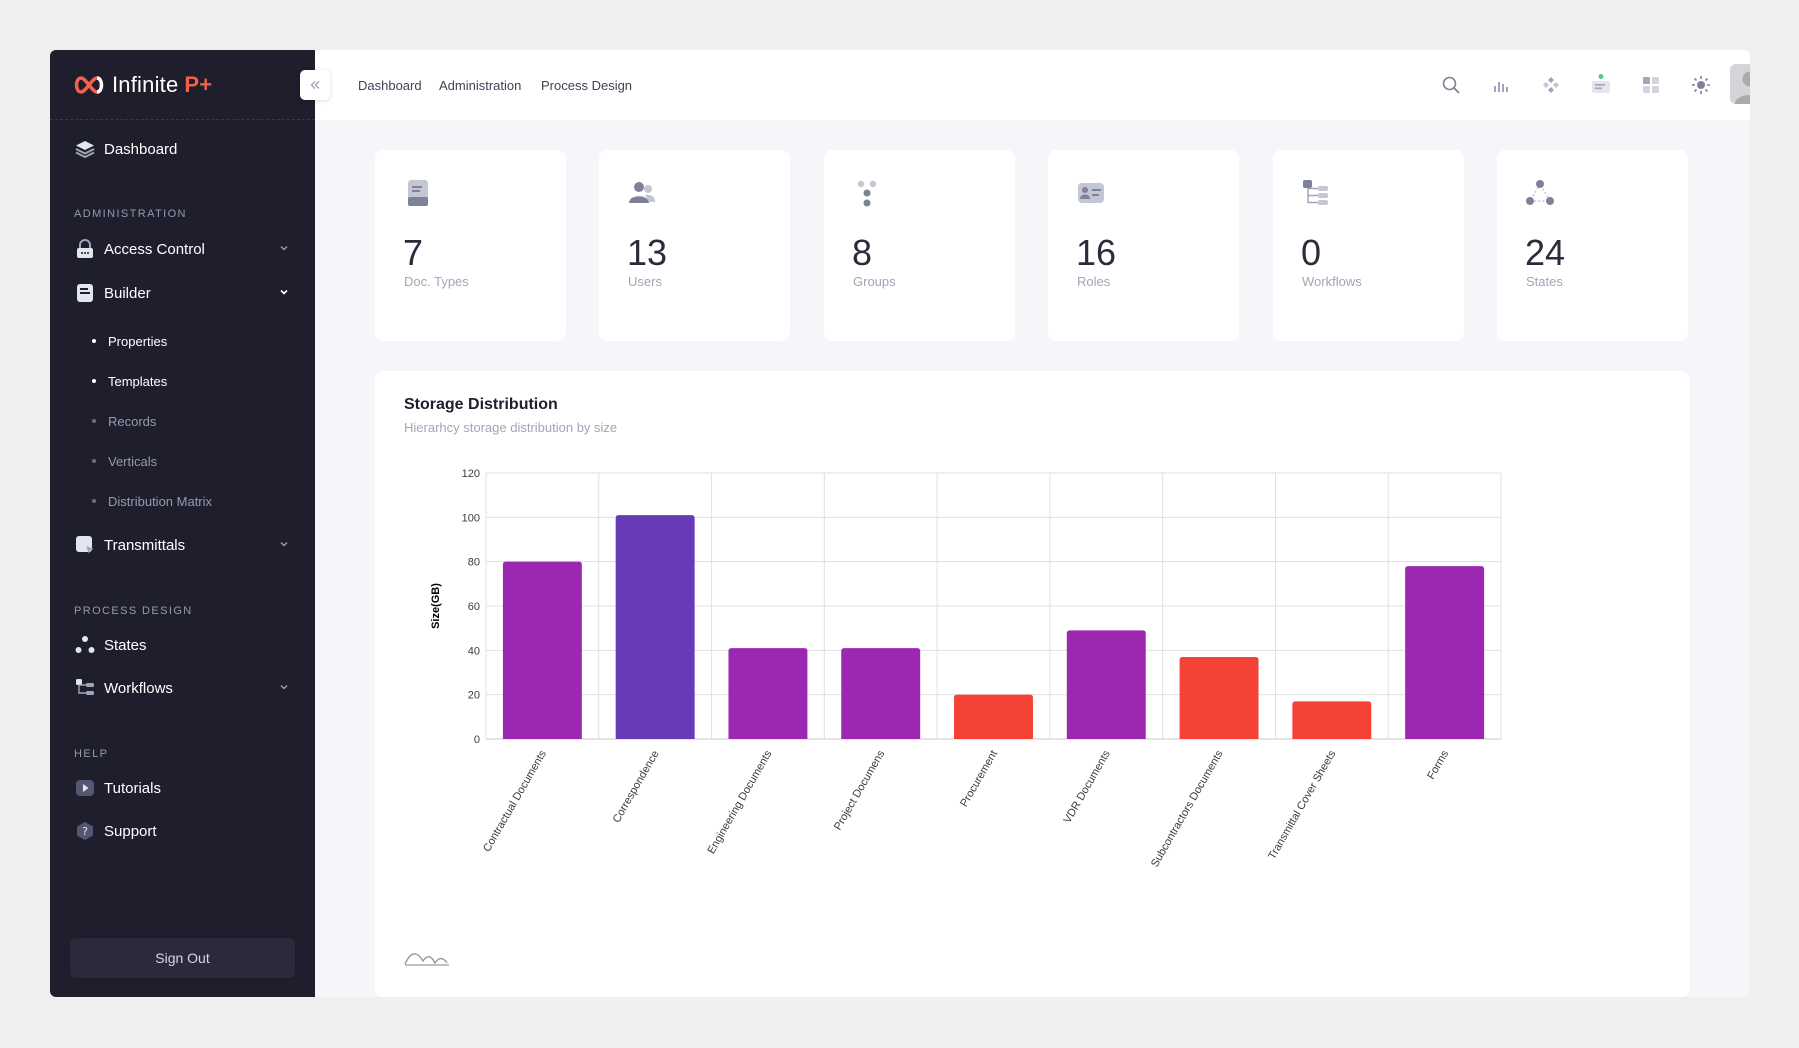  What do you see at coordinates (1592, 245) in the screenshot?
I see `stat-card-states: 24 States` at bounding box center [1592, 245].